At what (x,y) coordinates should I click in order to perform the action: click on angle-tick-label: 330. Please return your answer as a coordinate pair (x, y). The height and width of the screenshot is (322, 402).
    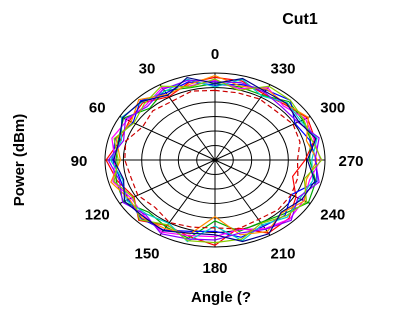
    Looking at the image, I should click on (282, 68).